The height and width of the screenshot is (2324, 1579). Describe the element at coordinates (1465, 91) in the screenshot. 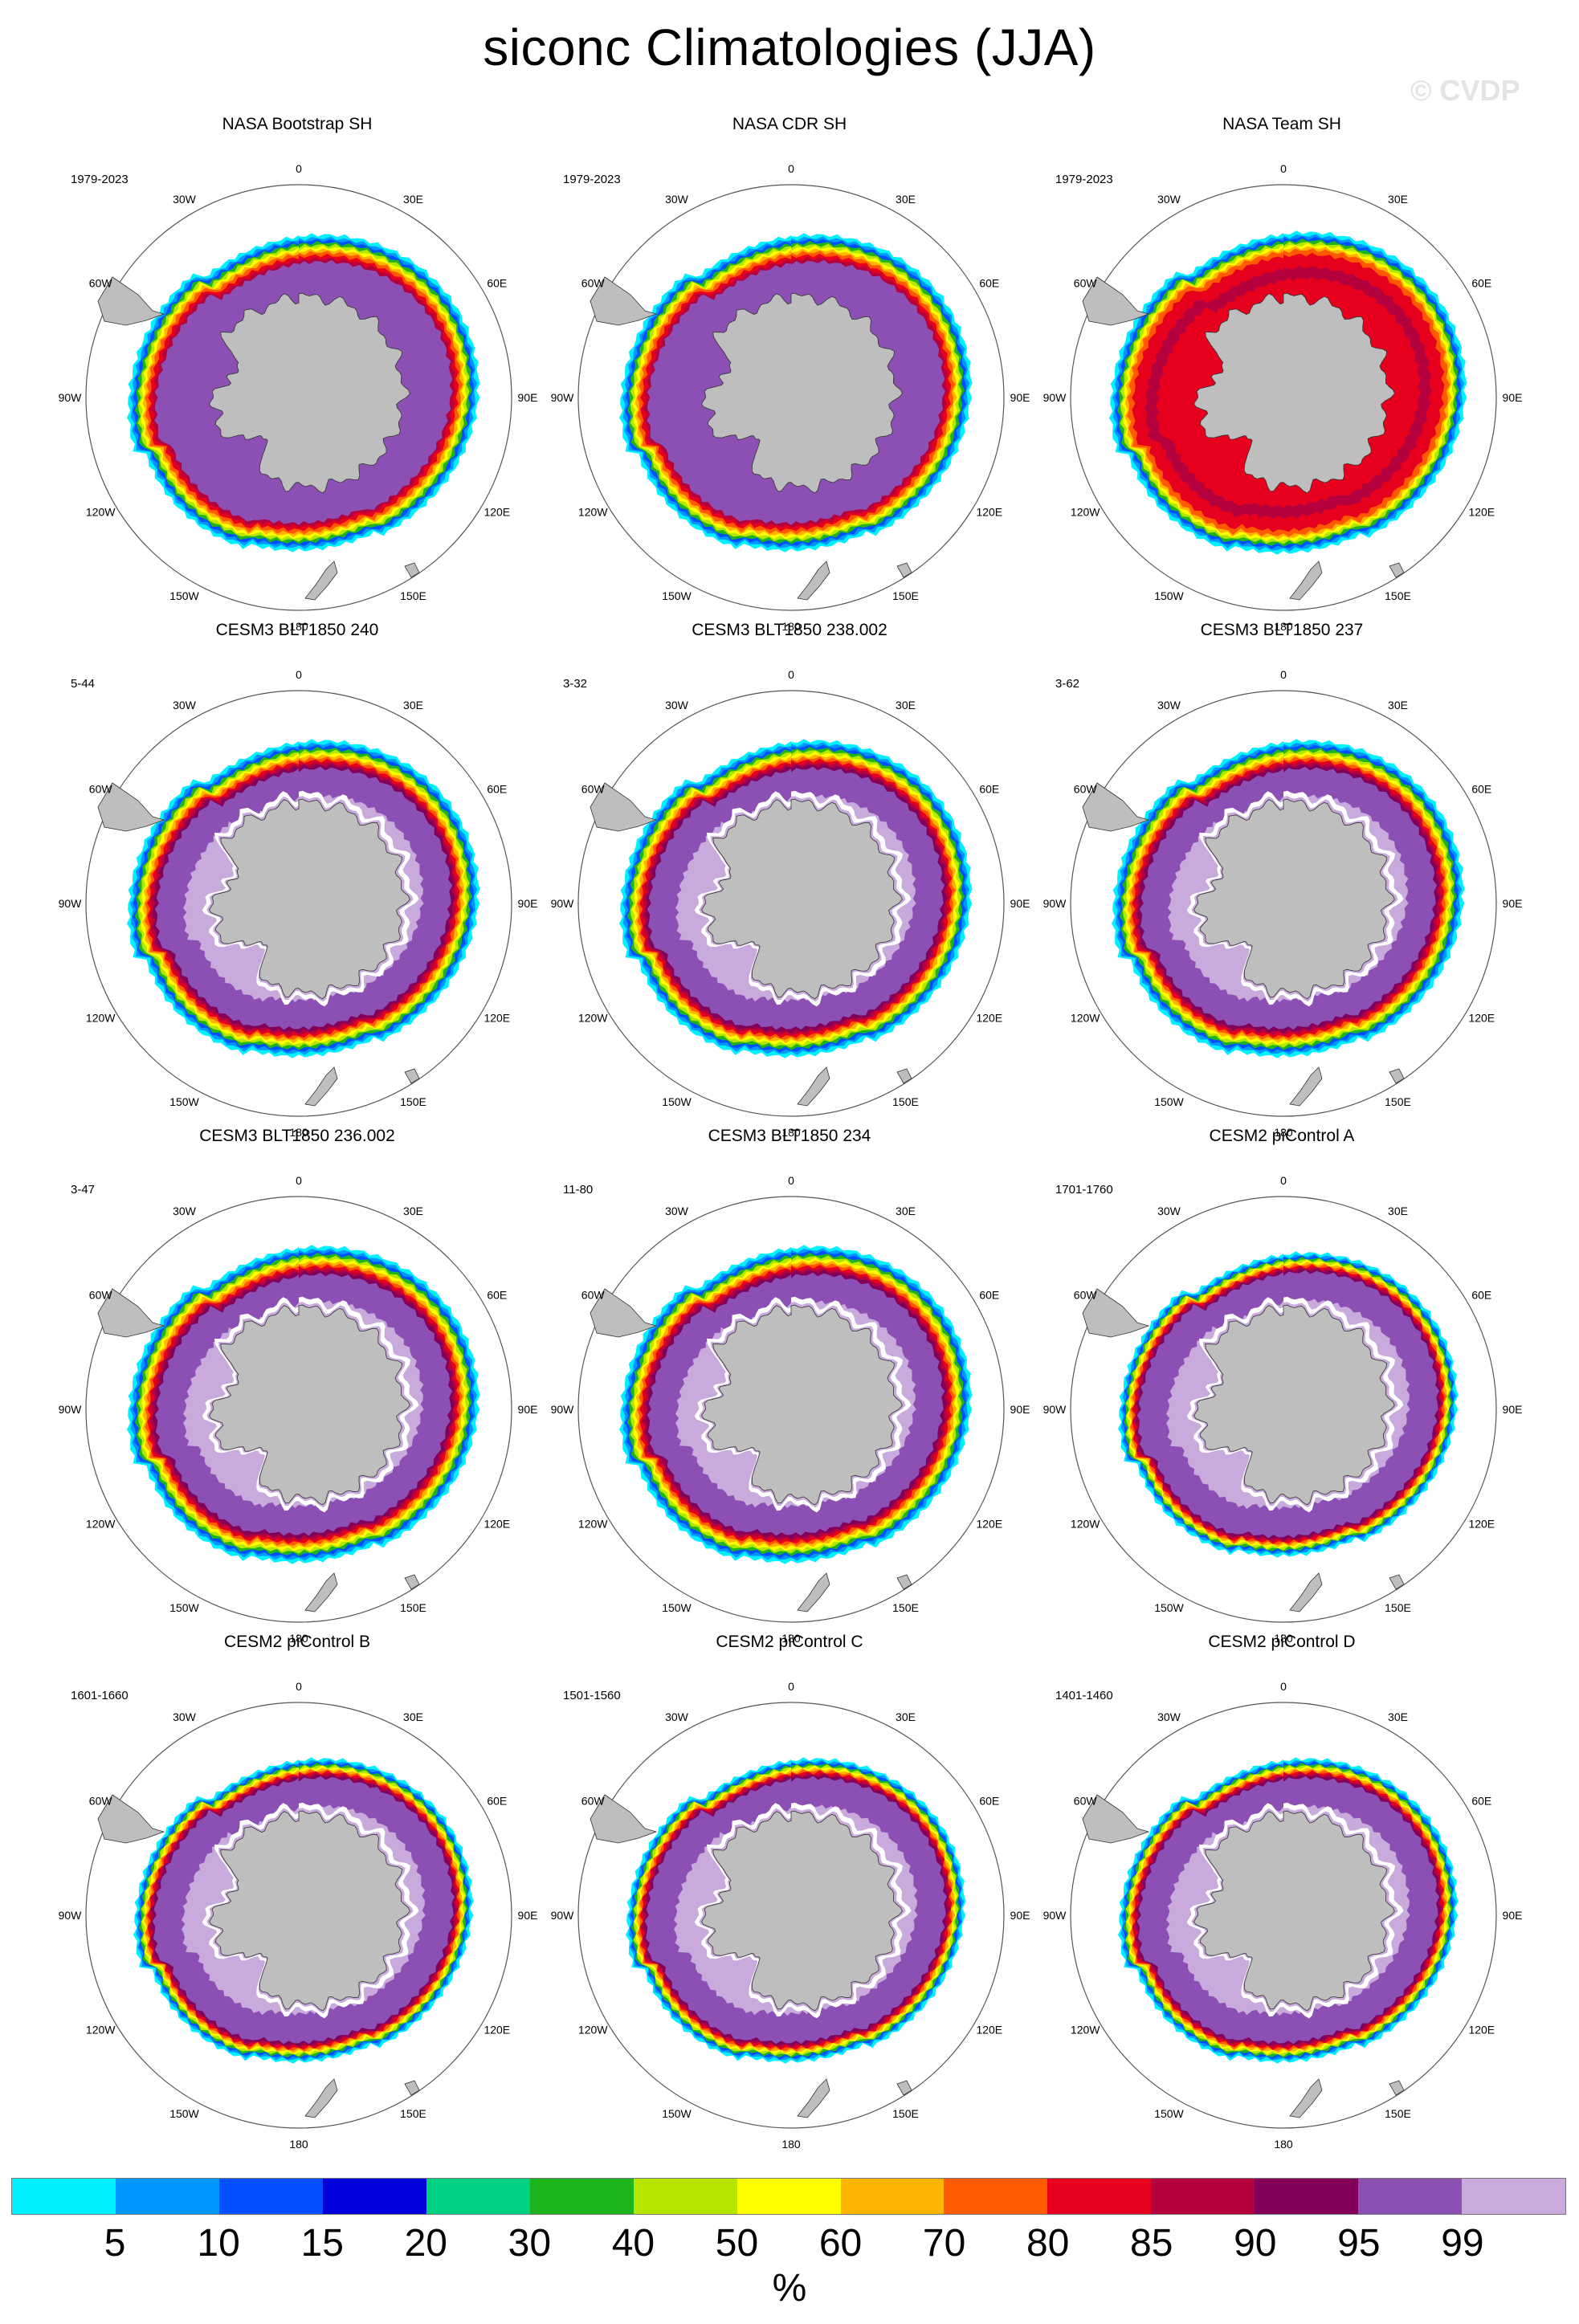

I see `watermark: © CVDP` at that location.